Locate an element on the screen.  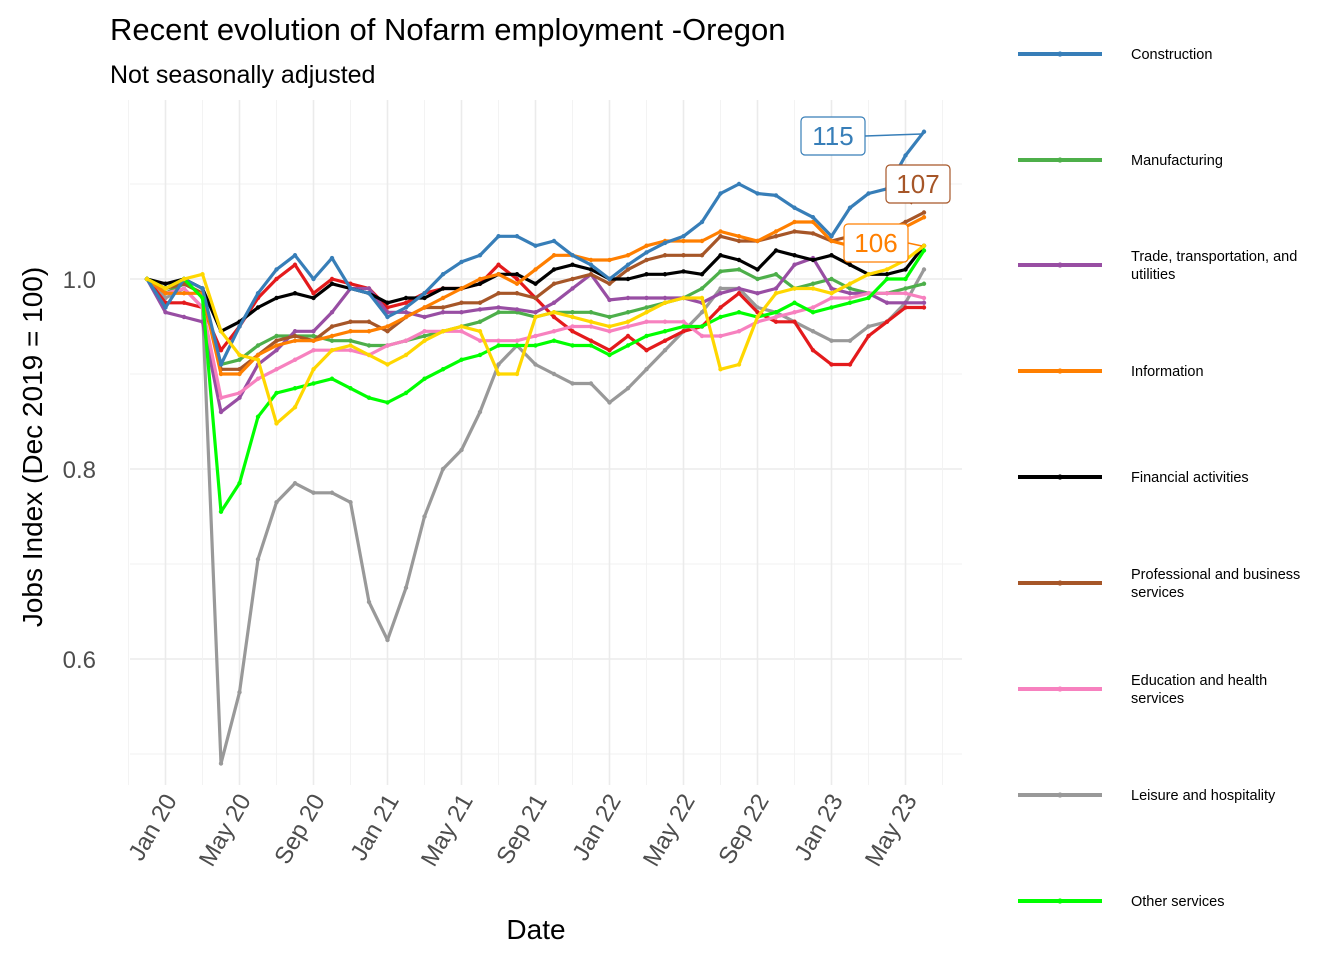
legend-label: Other services is located at coordinates (1177, 902).